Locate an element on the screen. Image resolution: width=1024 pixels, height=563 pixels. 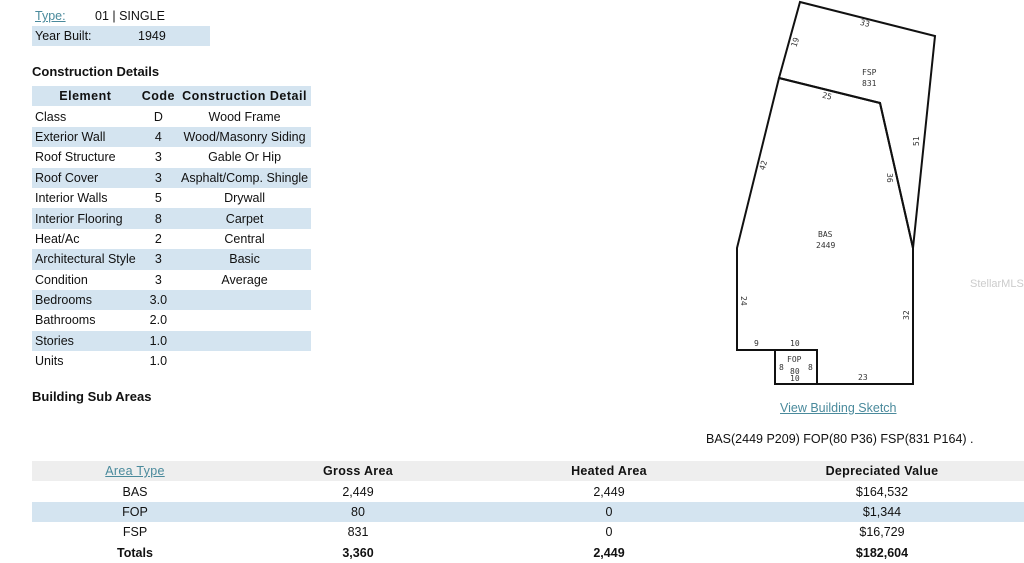
table-row: Architectural Style 3 Basic is located at coordinates (172, 259).